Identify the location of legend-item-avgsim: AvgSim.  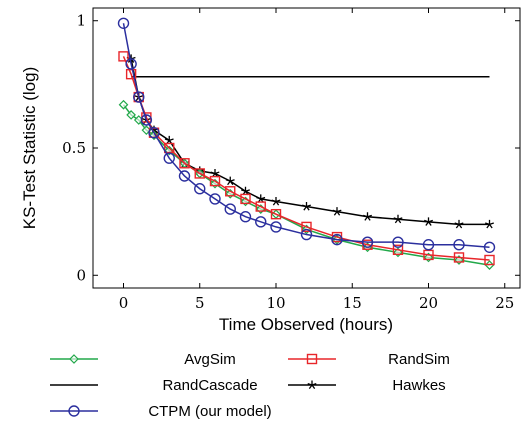
(143, 359).